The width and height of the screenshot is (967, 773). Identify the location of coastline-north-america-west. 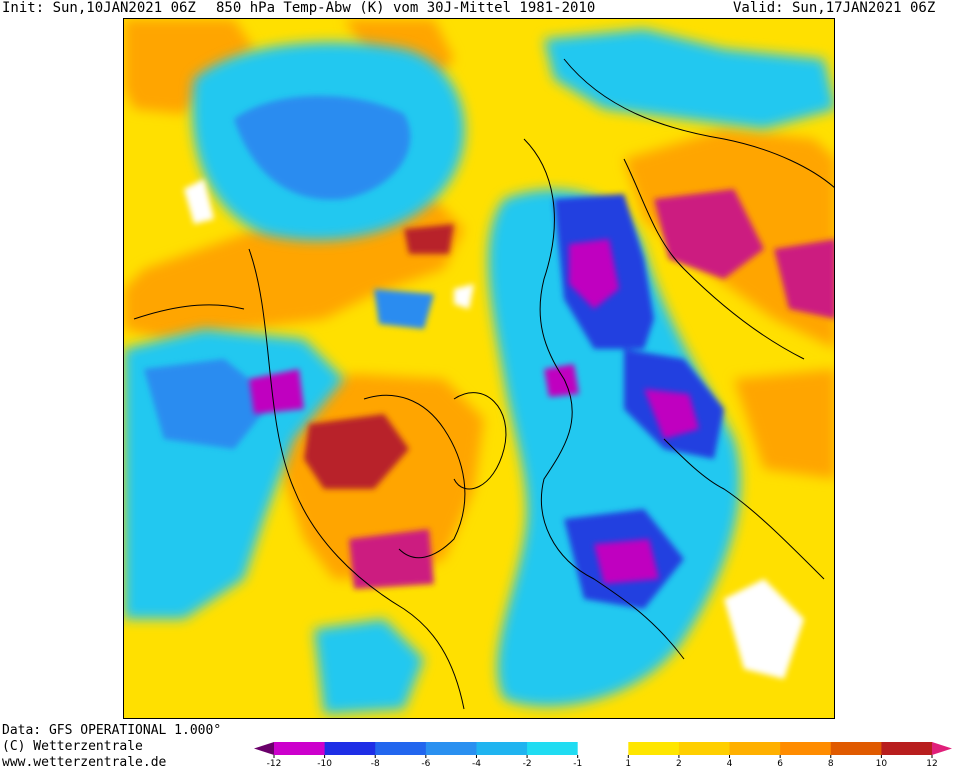
(356, 479).